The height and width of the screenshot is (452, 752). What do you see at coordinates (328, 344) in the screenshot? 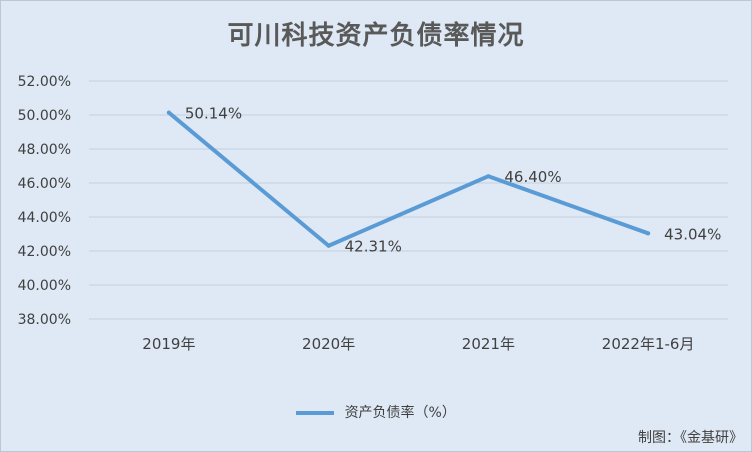
I see `x-tick-label: 2020年` at bounding box center [328, 344].